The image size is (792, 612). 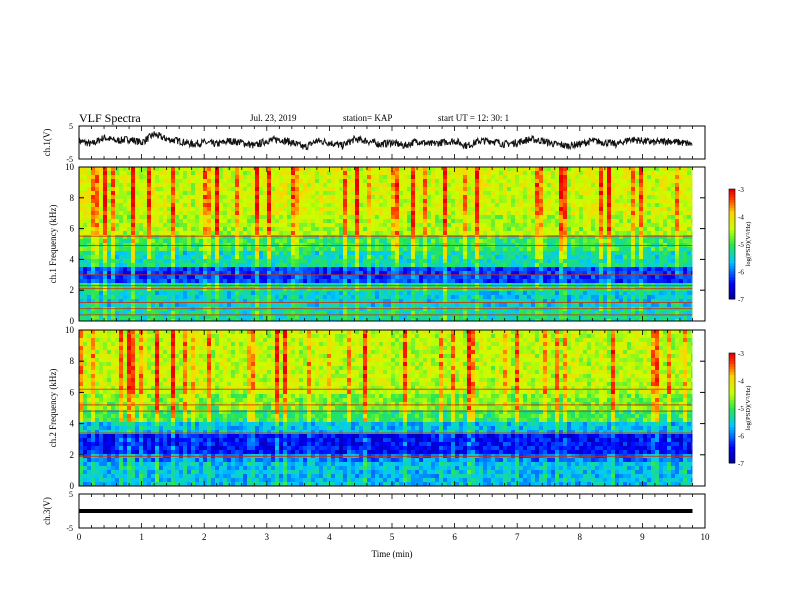 I want to click on ch1-spectrogram-lines, so click(x=386, y=275).